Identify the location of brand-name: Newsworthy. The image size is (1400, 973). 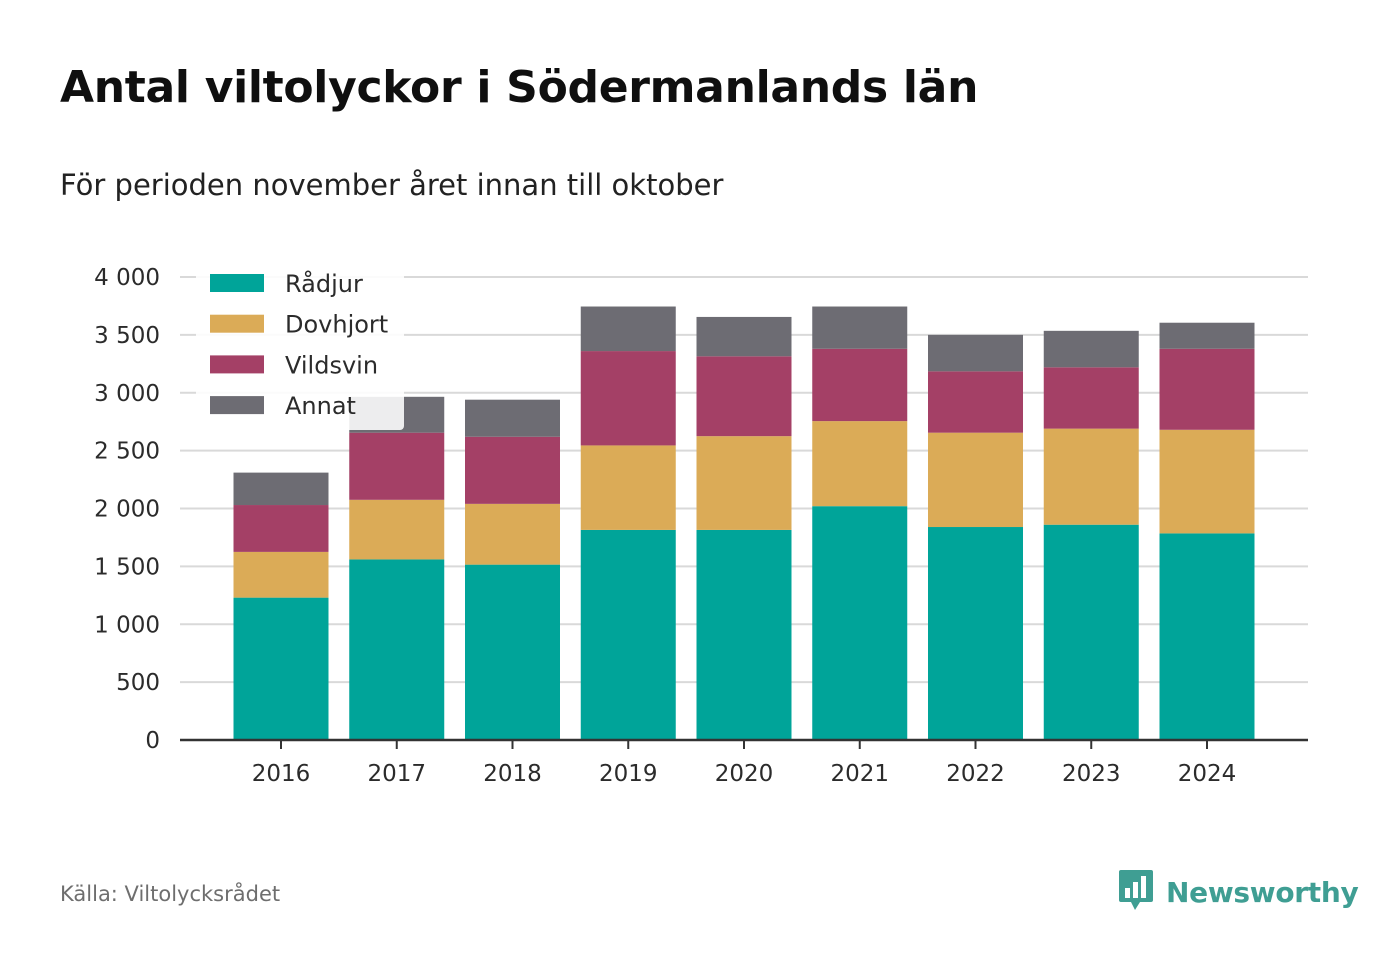
(1262, 892).